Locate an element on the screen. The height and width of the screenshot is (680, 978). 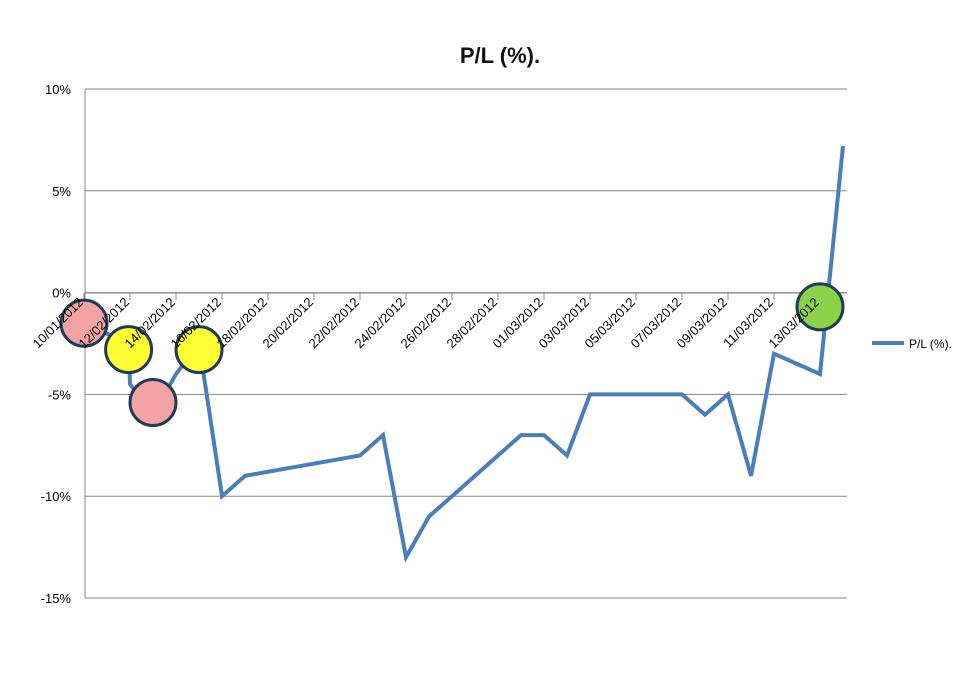
y-tick-label: -10% is located at coordinates (56, 496).